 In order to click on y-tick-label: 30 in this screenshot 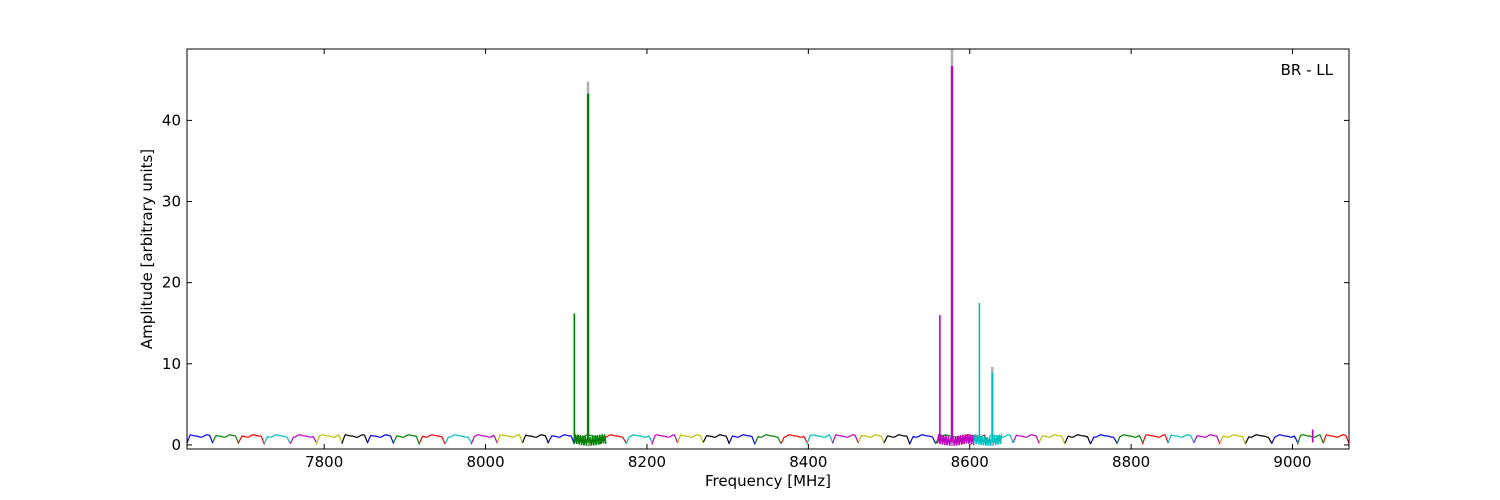, I will do `click(171, 202)`.